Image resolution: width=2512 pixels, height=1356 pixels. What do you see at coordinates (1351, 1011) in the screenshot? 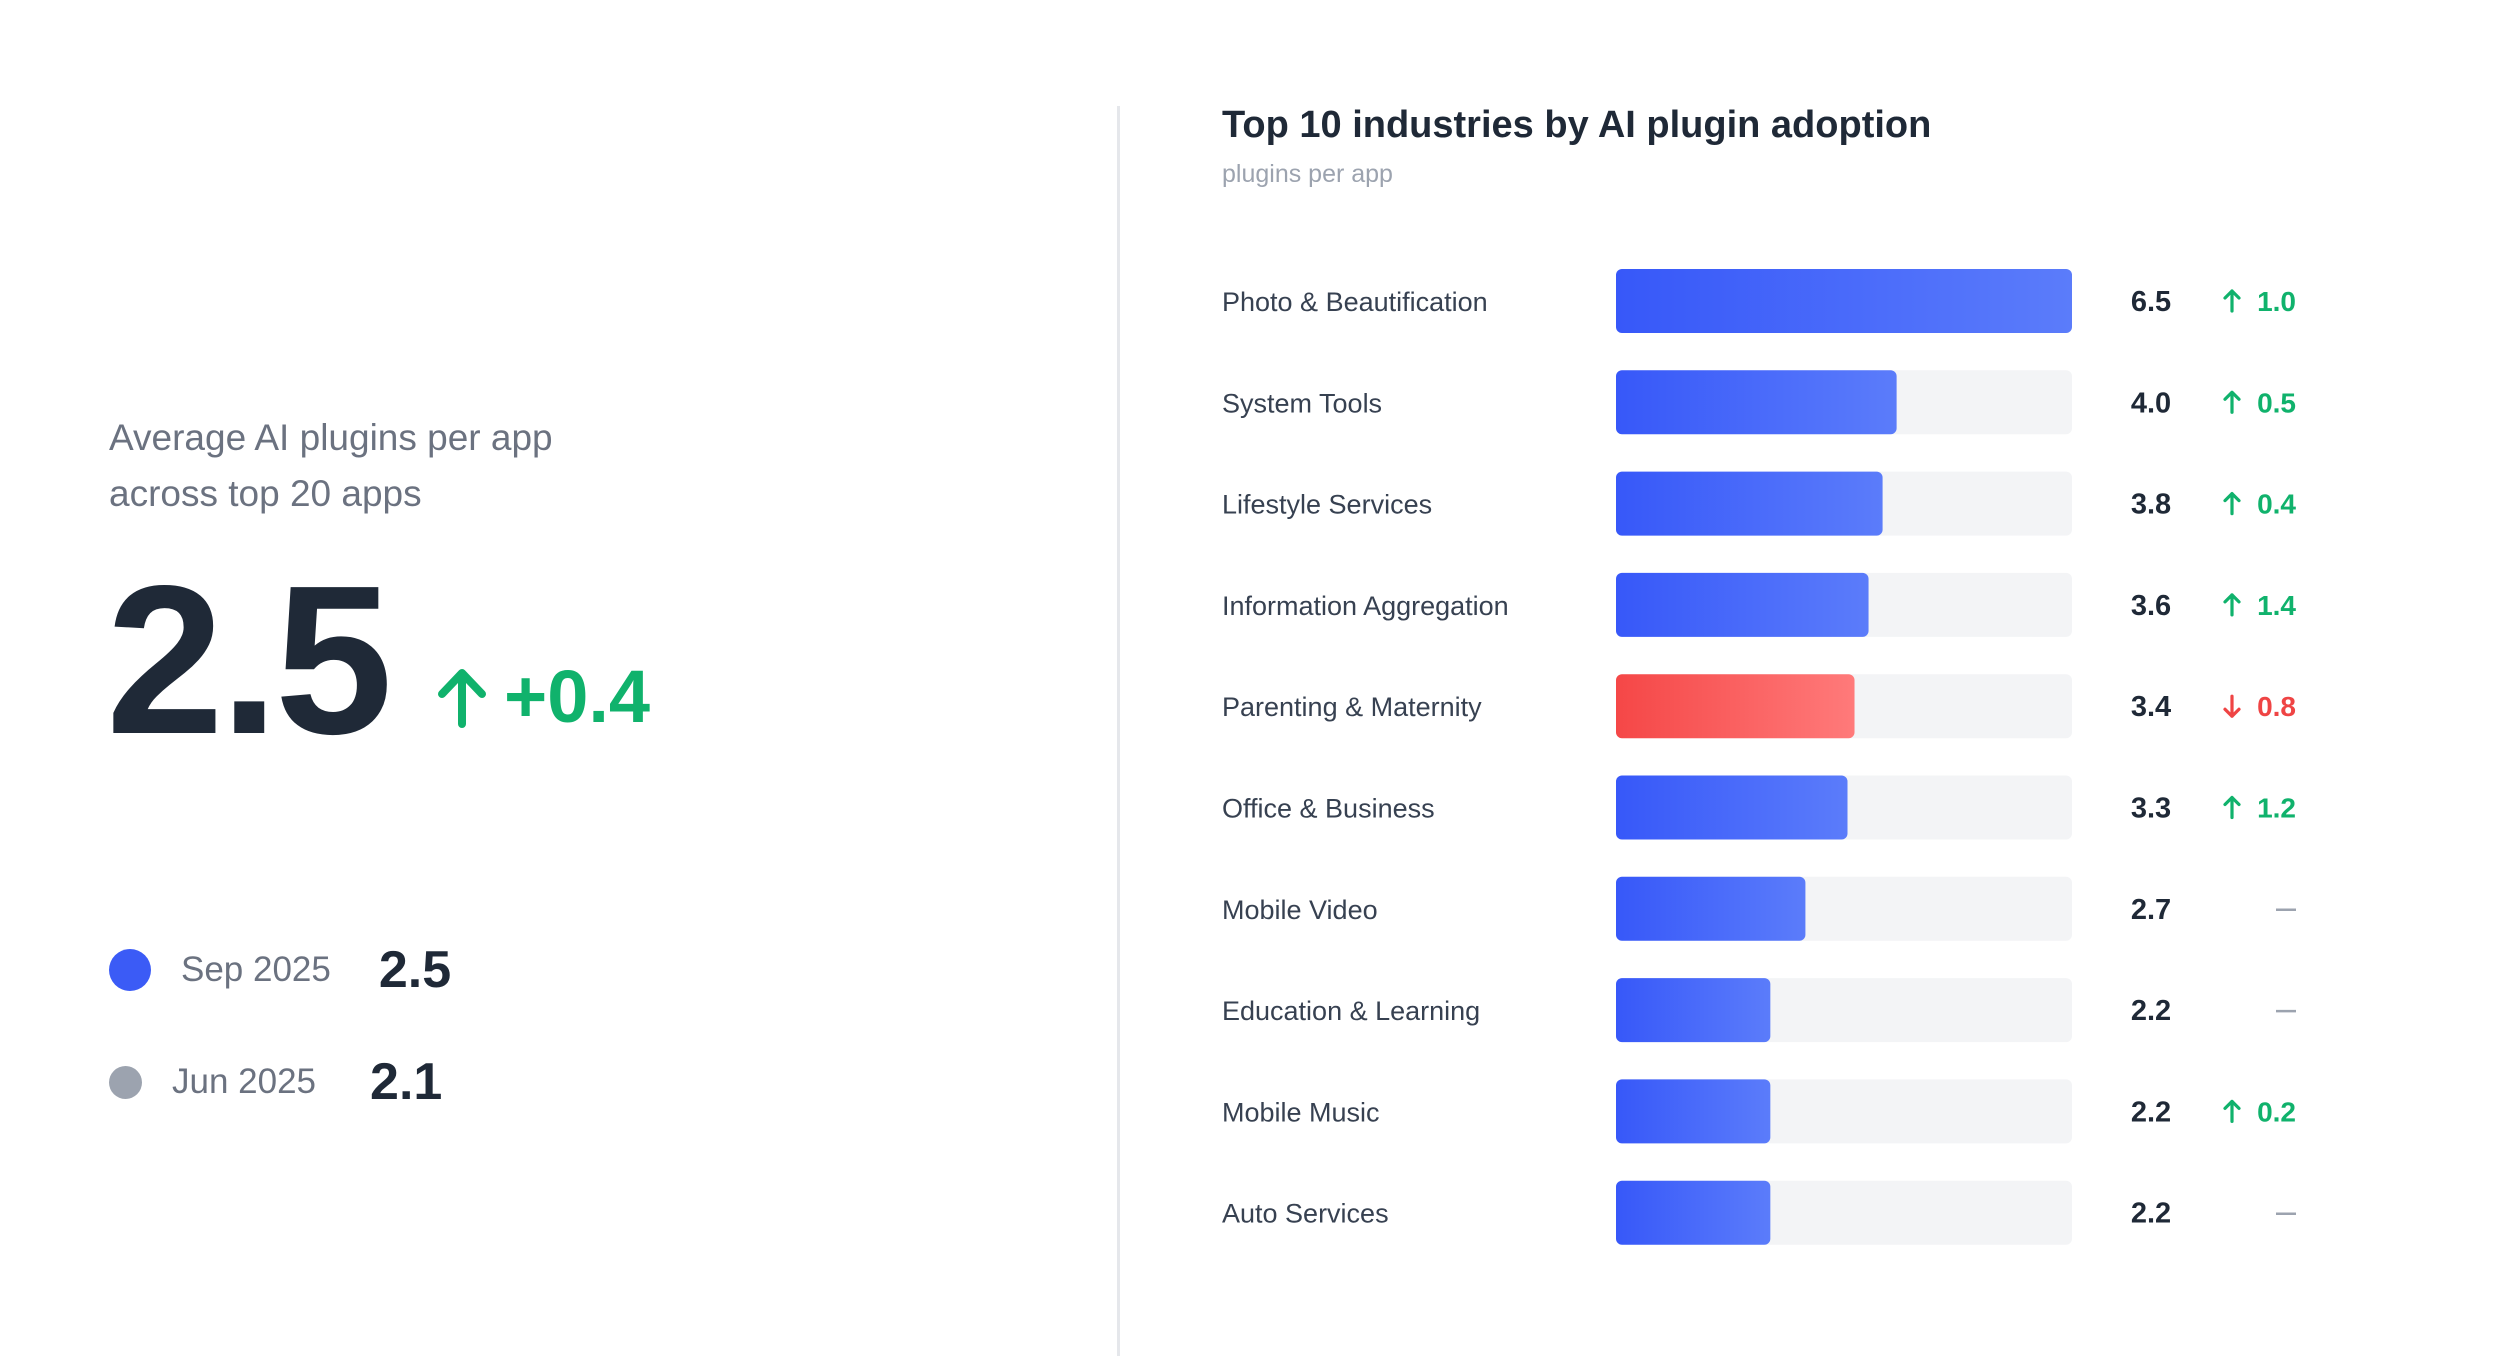
I see `category-label: Education & Learning` at bounding box center [1351, 1011].